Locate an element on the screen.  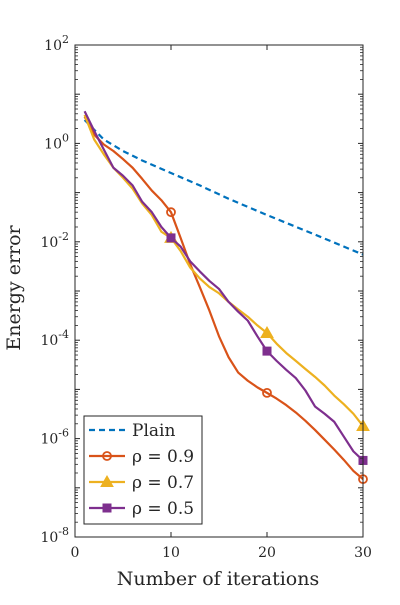
legend-label-2: ρ = 0.7 is located at coordinates (163, 483).